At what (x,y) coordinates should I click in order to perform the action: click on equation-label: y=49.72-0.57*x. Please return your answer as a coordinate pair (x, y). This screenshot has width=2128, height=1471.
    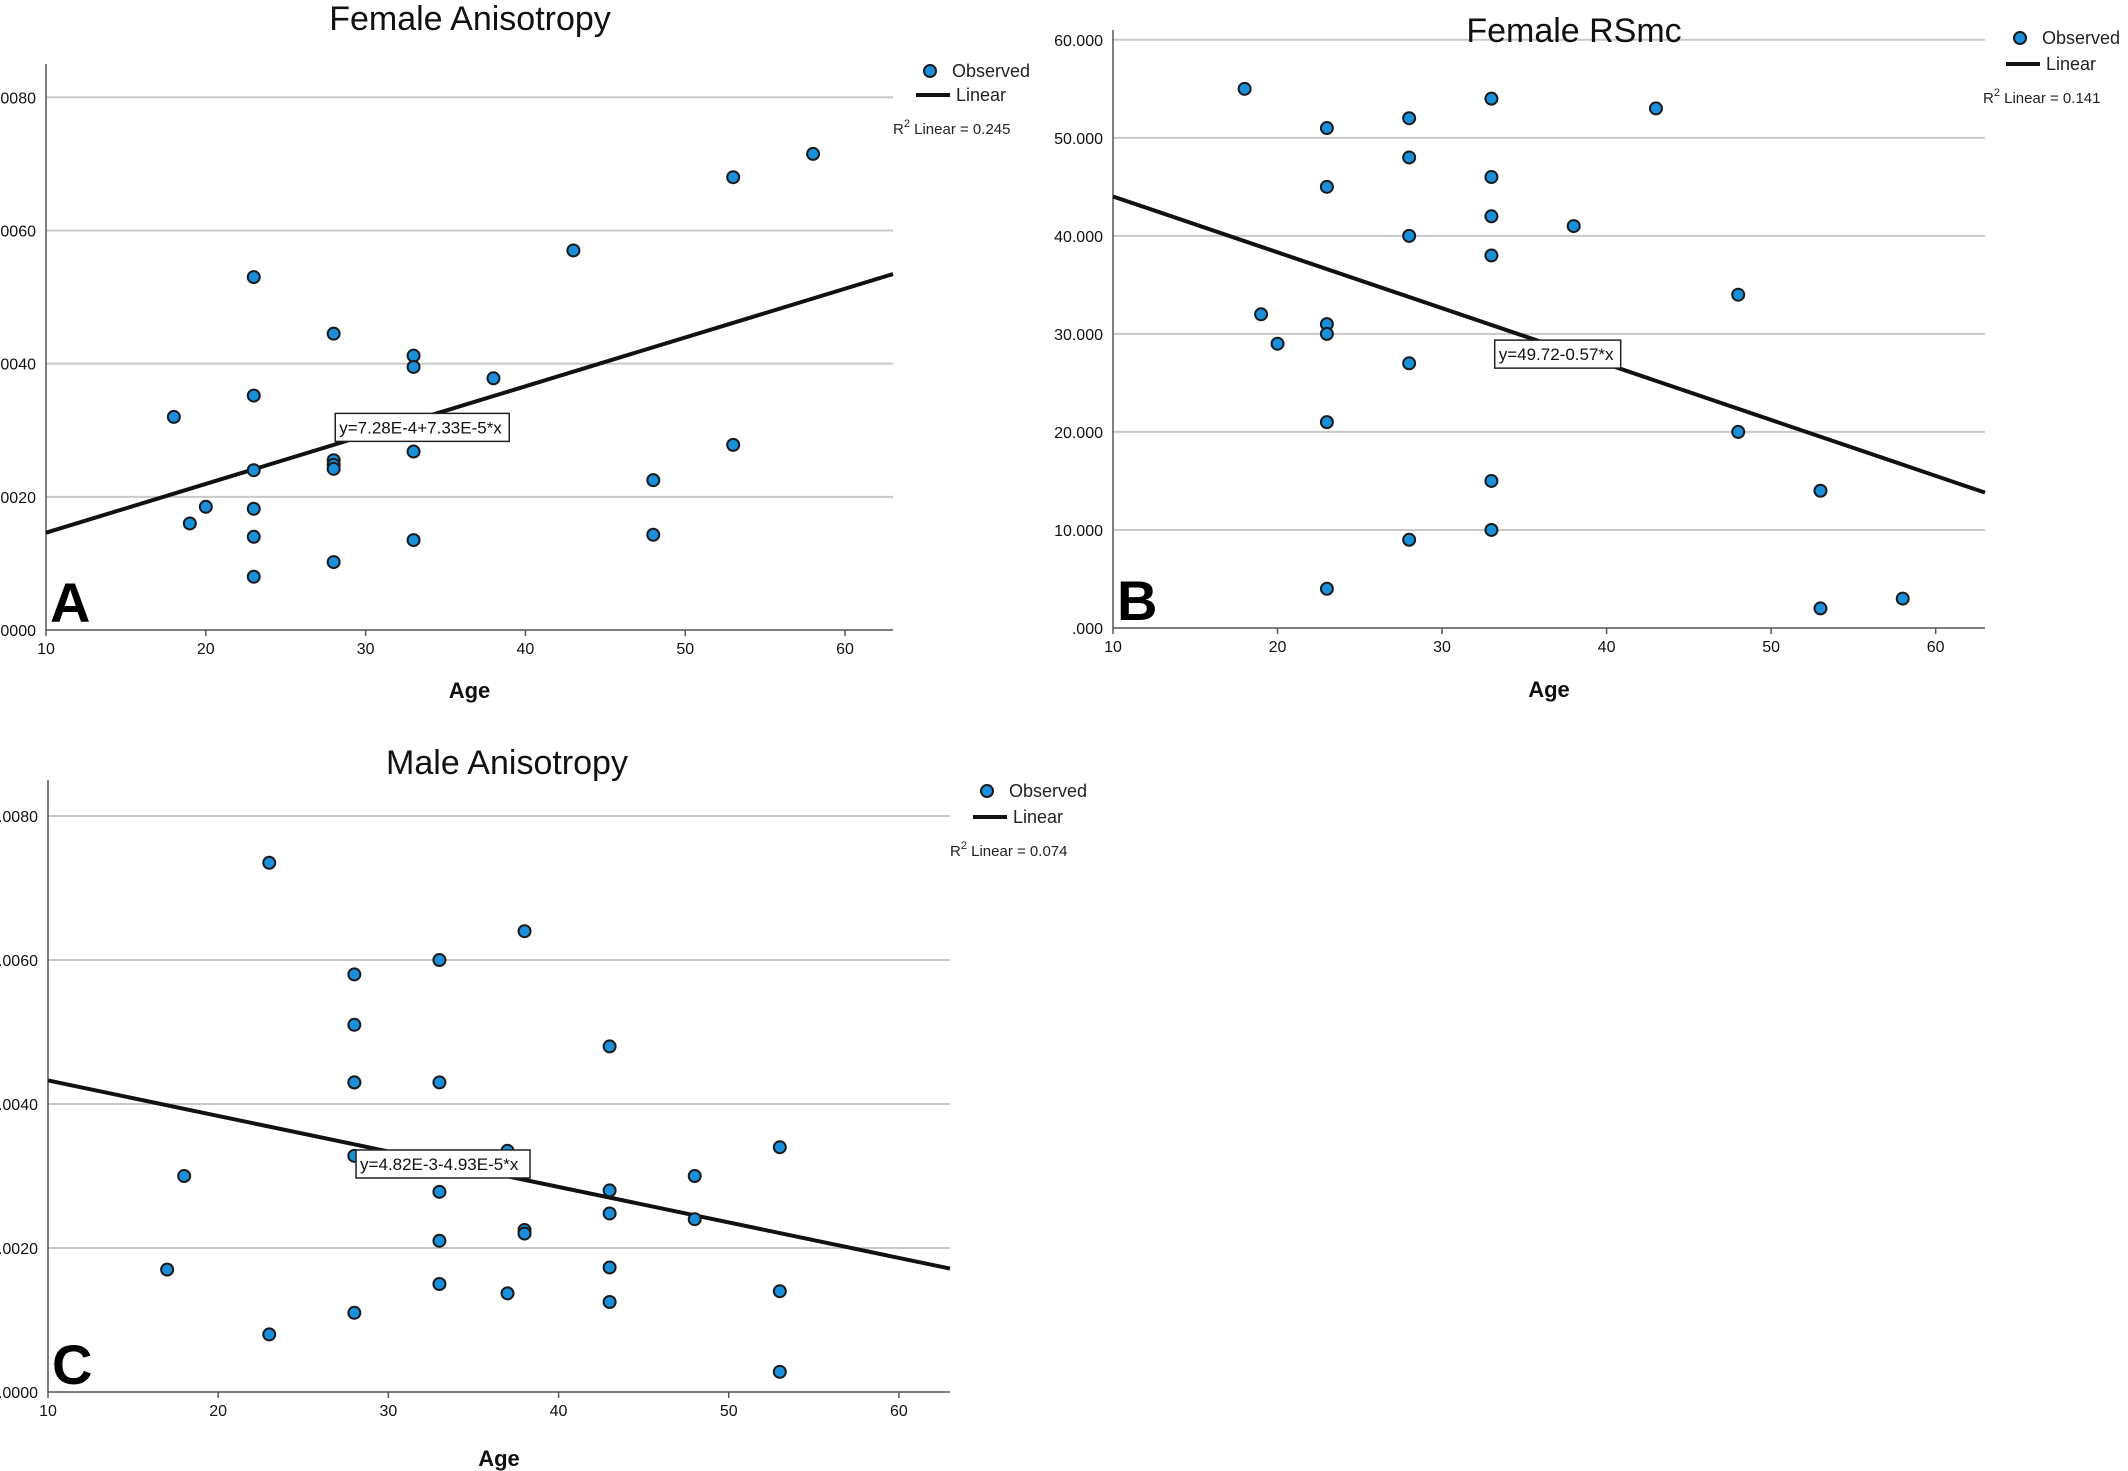
    Looking at the image, I should click on (1556, 354).